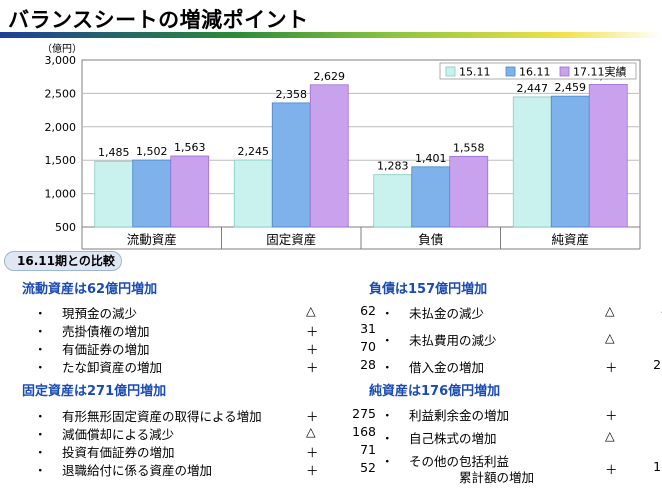 The image size is (662, 497). I want to click on list-item: ・借入金の増加 ＋ 232, so click(521, 366).